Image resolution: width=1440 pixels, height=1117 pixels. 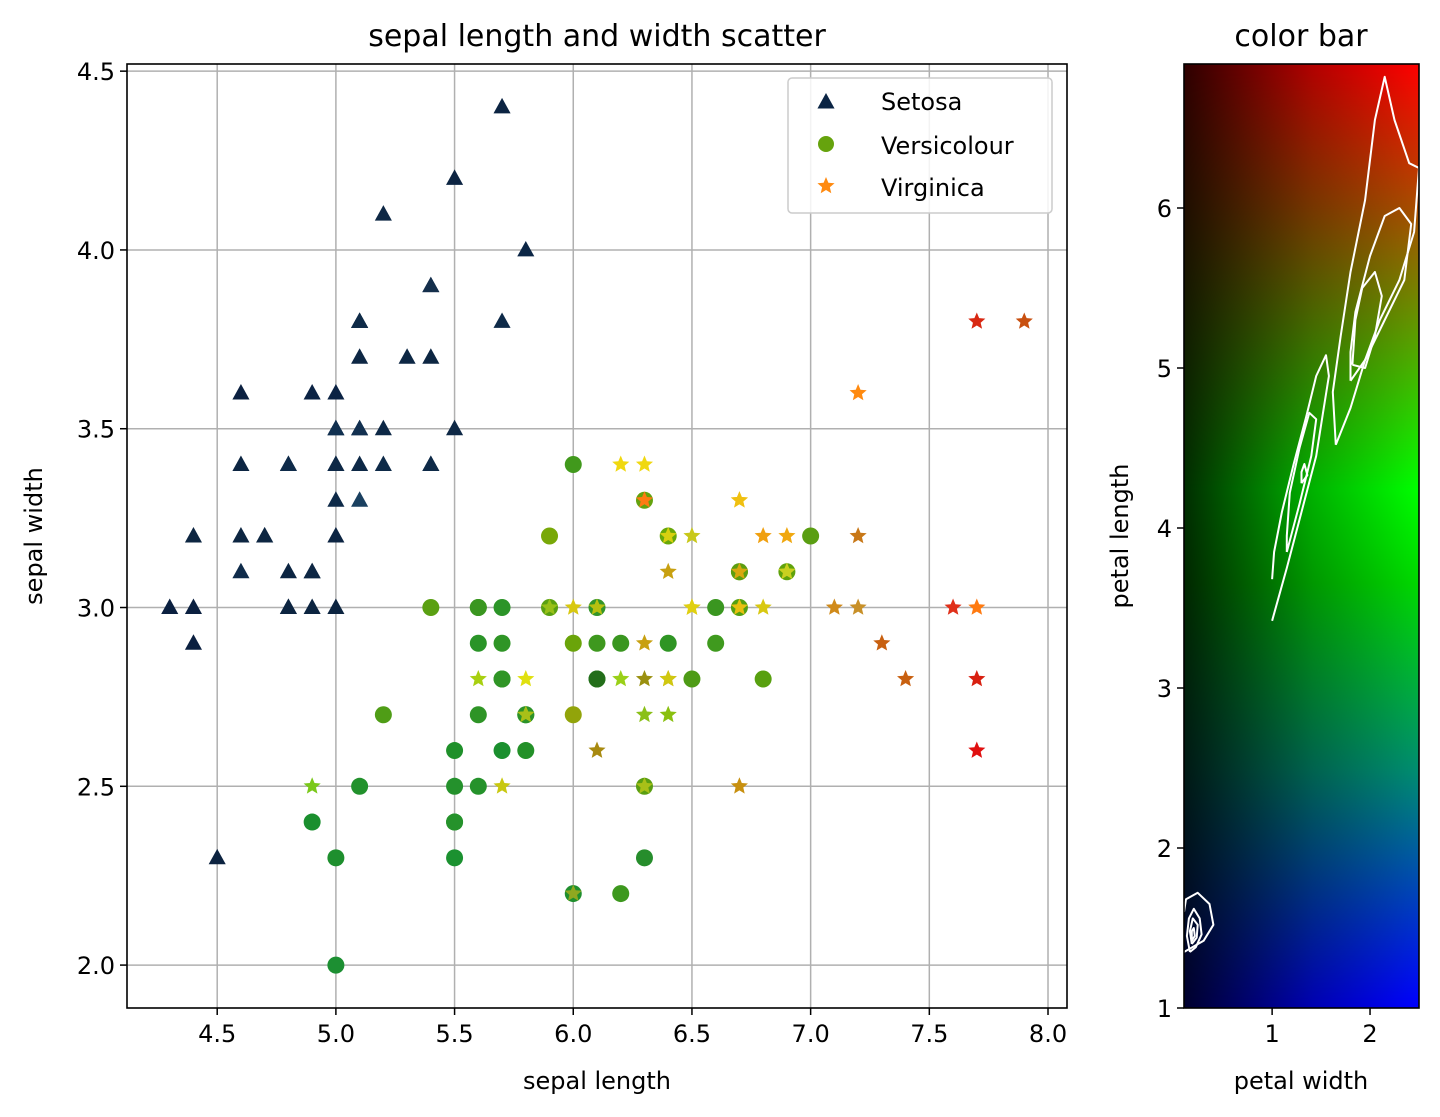 I want to click on color-bar-x-label: petal width, so click(x=1301, y=1081).